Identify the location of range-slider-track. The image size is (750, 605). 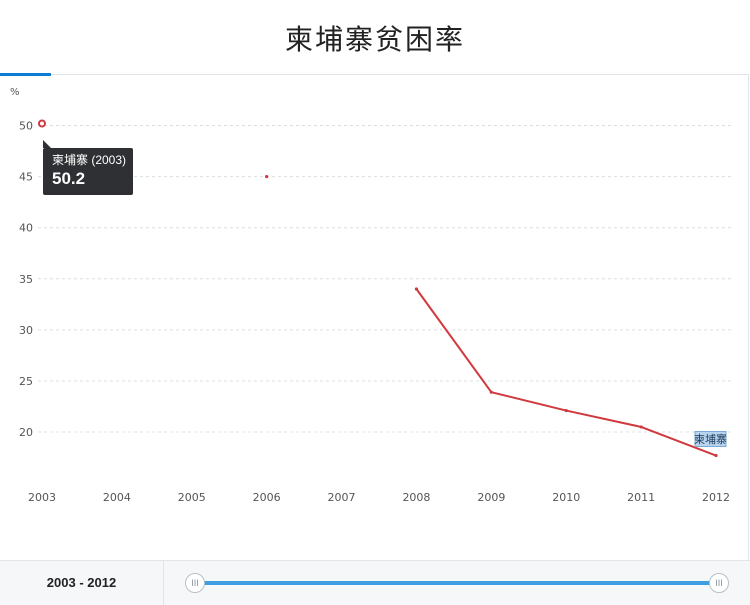
(457, 583).